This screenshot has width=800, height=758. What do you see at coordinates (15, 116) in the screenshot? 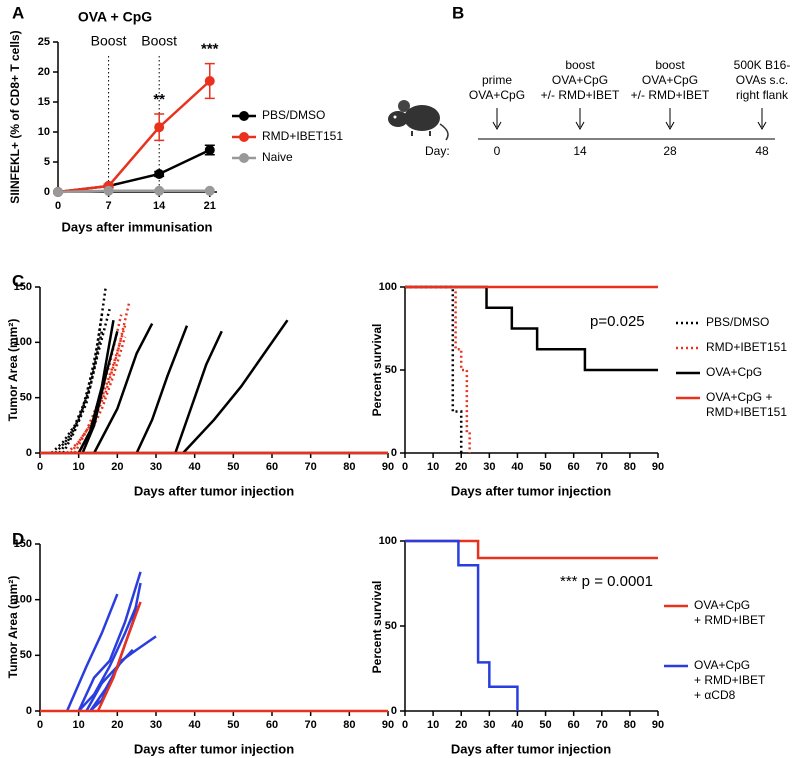
I see `y-axis-title: SIINFEKL+ (% of CD8+ T cells)` at bounding box center [15, 116].